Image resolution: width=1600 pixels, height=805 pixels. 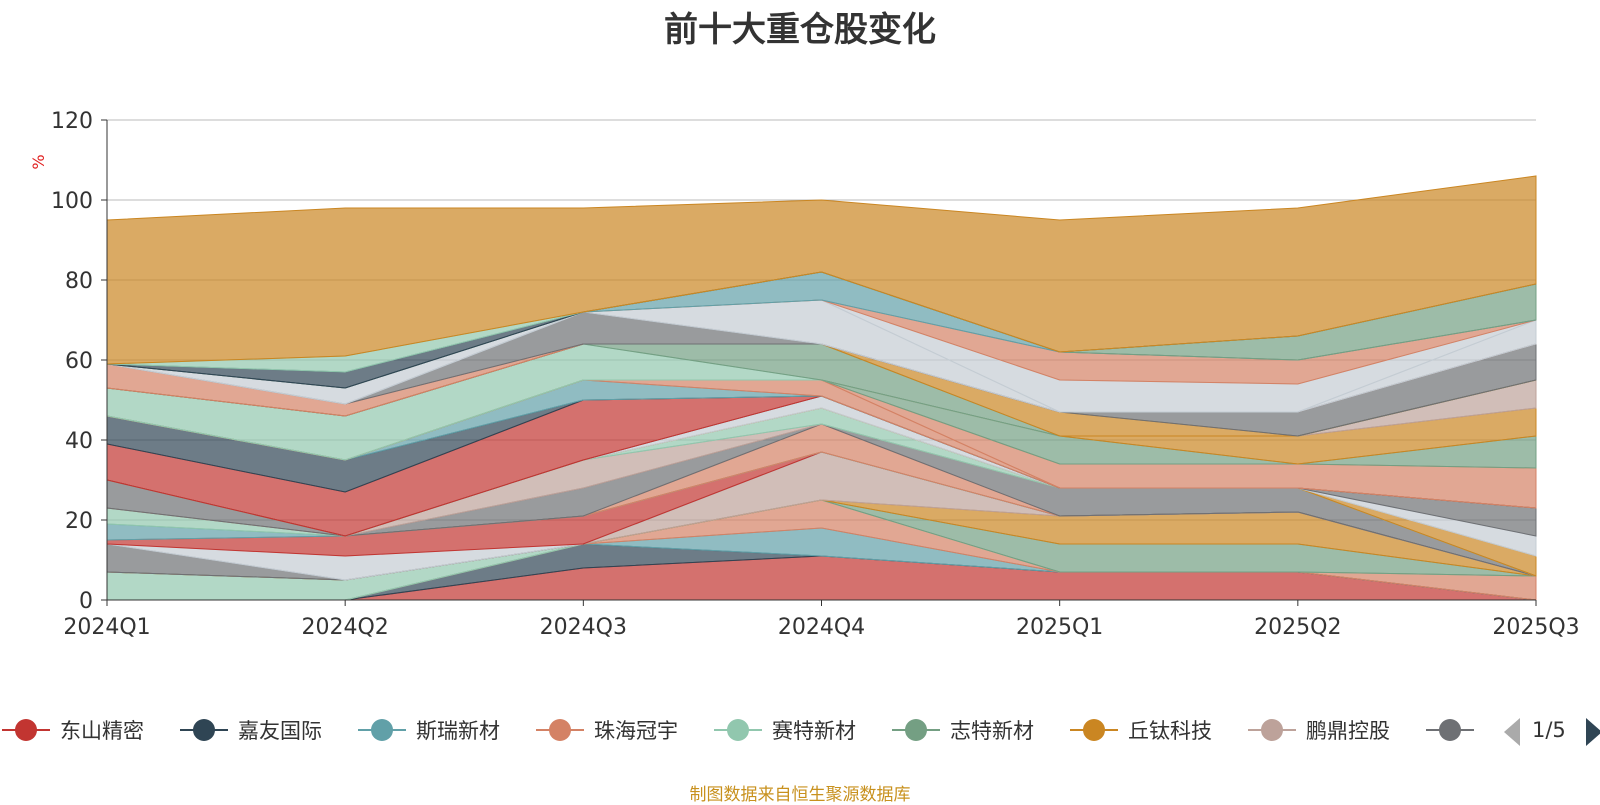 What do you see at coordinates (1593, 732) in the screenshot?
I see `legend-next-arrow-icon` at bounding box center [1593, 732].